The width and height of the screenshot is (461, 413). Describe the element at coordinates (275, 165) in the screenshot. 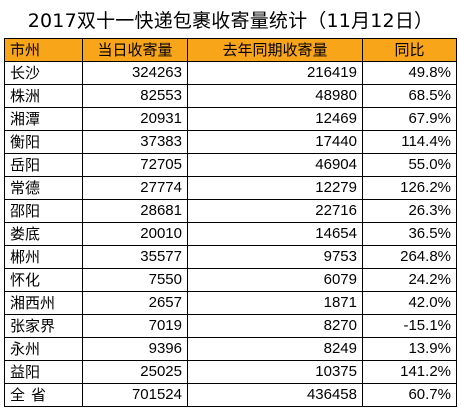

I see `cell-last-year: 46904` at that location.